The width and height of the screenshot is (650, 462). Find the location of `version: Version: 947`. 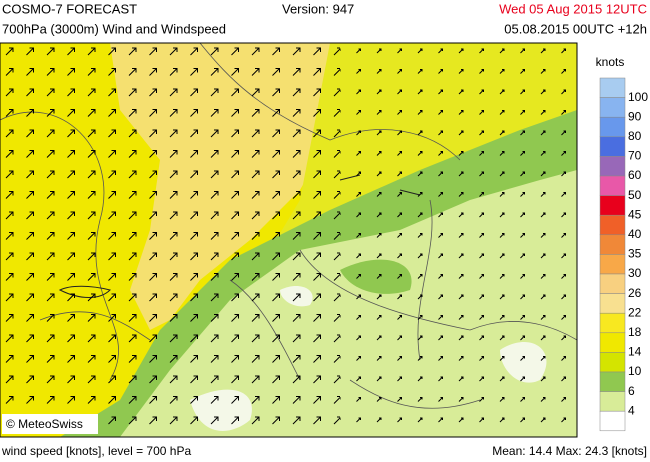

version: Version: 947 is located at coordinates (318, 8).